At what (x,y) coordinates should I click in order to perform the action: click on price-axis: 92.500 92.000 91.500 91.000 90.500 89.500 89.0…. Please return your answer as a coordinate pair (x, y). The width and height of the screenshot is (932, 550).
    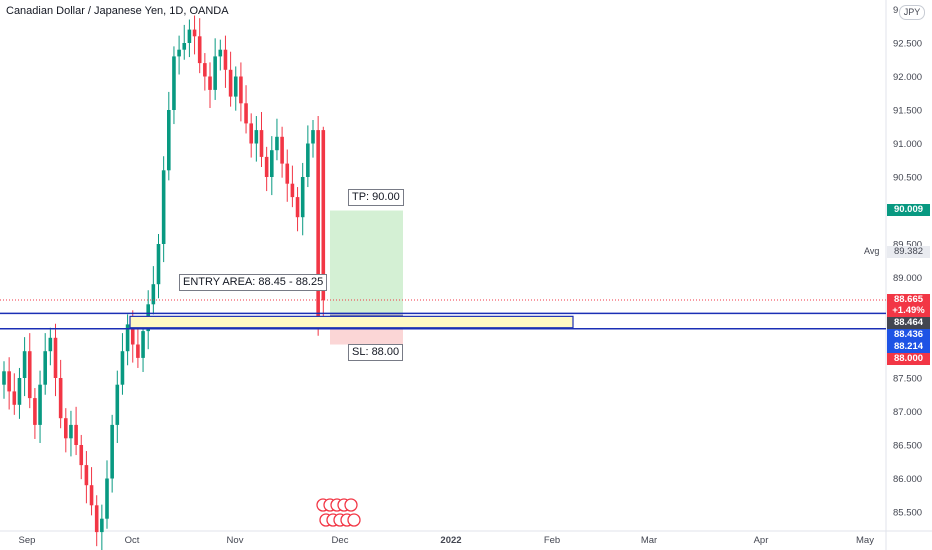
    Looking at the image, I should click on (907, 262).